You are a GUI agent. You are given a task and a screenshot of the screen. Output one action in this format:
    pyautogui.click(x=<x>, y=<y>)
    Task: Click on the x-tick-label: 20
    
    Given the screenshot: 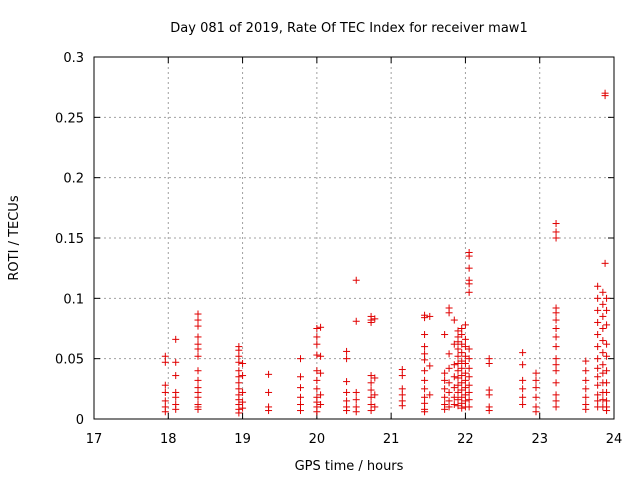 What is the action you would take?
    pyautogui.click(x=317, y=439)
    